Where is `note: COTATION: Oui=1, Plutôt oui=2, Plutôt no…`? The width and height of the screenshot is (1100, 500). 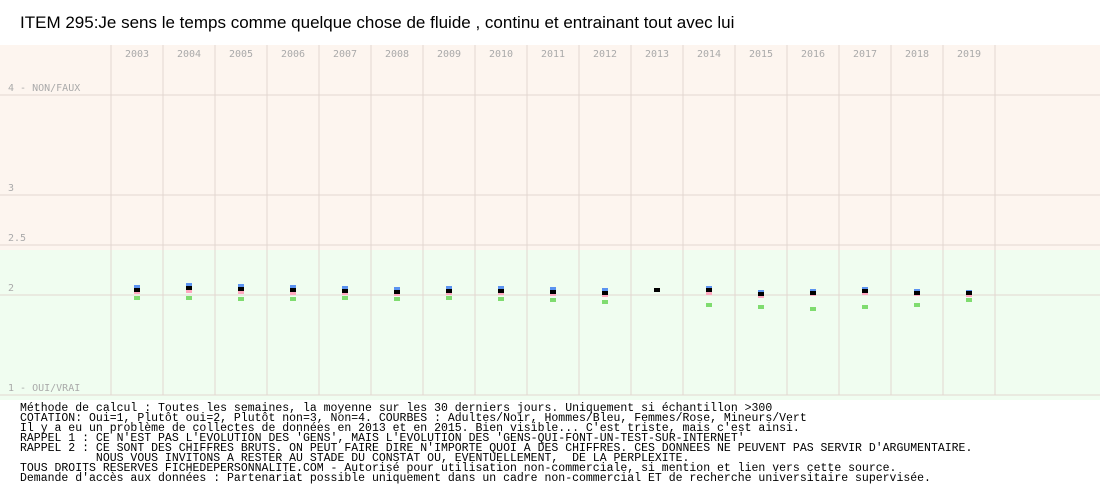
note: COTATION: Oui=1, Plutôt oui=2, Plutôt no… is located at coordinates (413, 418).